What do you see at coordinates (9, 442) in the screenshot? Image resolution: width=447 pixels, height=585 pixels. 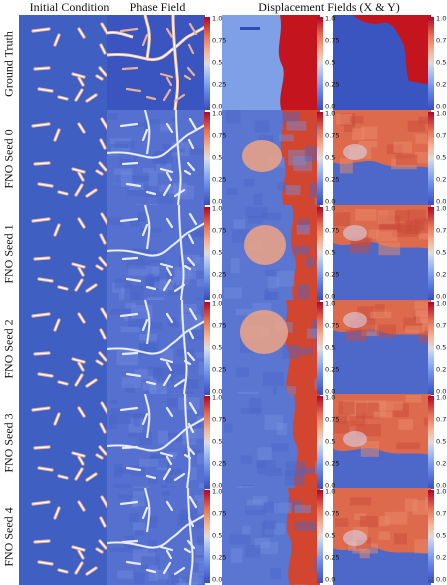 I see `row-label-text: FNO Seed 3` at bounding box center [9, 442].